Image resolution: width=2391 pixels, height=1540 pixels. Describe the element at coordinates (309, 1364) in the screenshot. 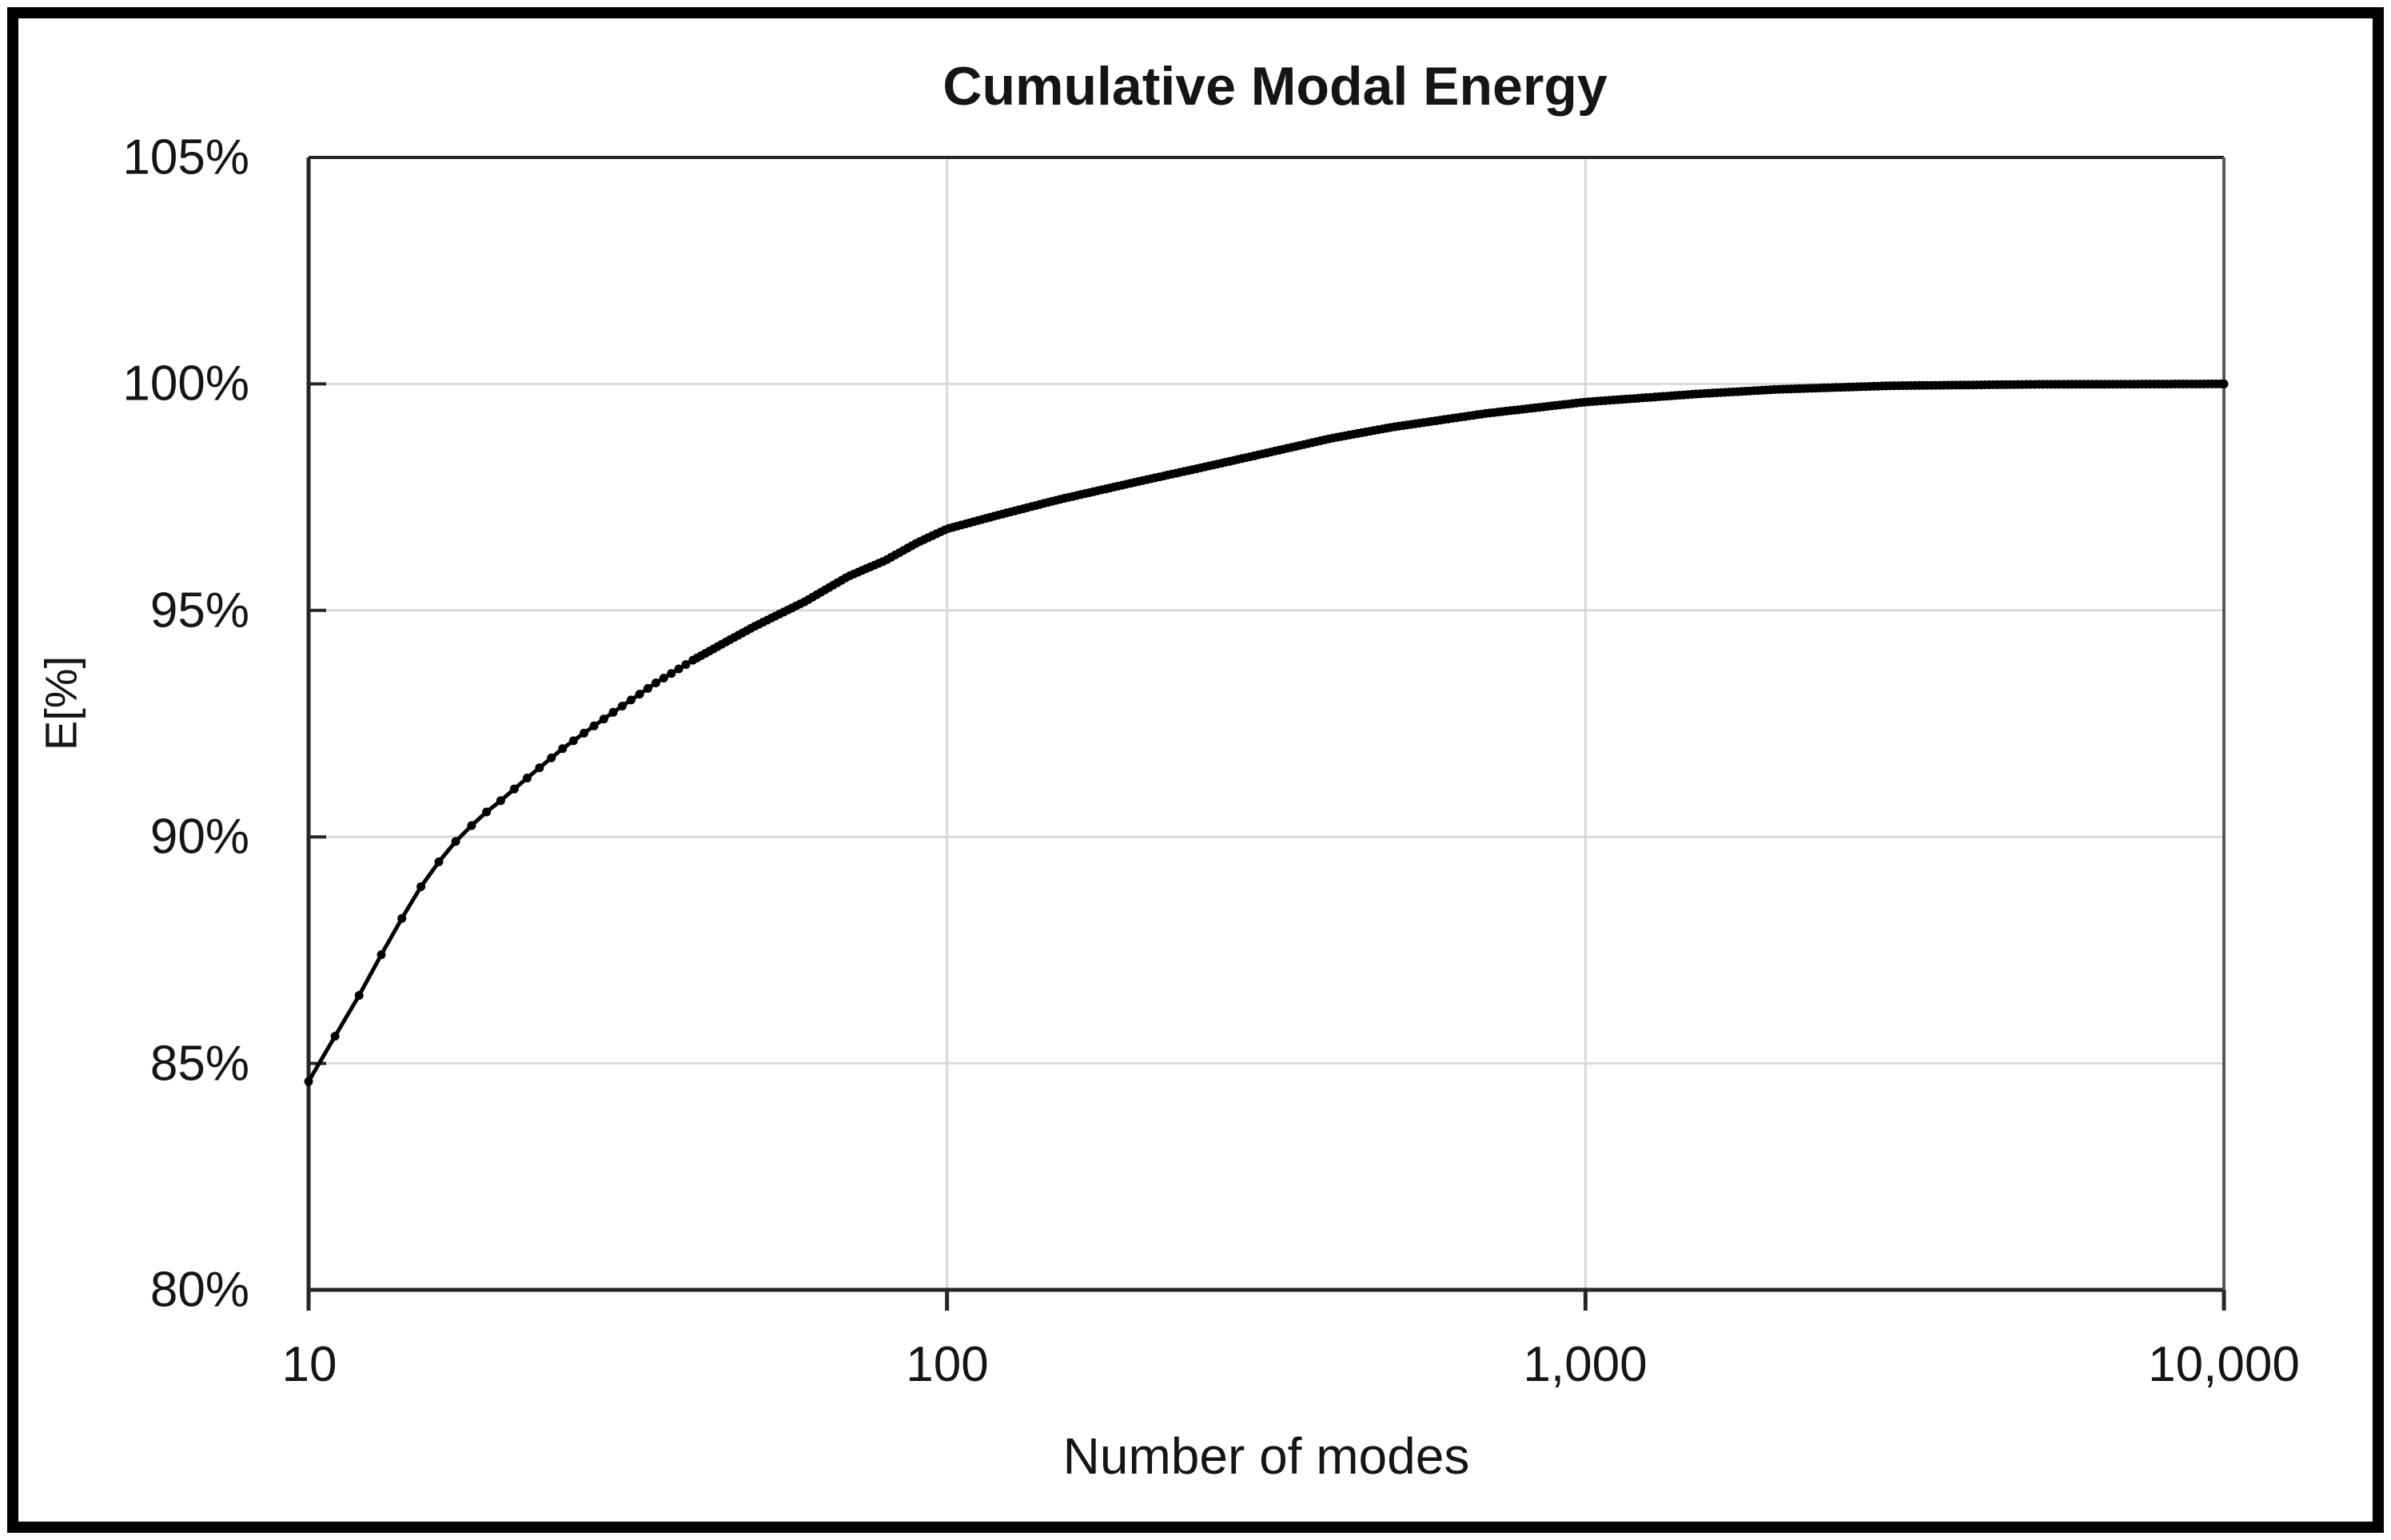

I see `x-tick-label-10: 10` at that location.